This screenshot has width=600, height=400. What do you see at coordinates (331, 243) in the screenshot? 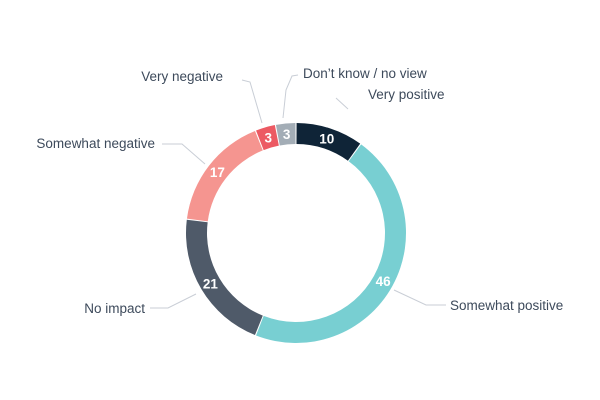
I see `slice-somewhat-positive` at bounding box center [331, 243].